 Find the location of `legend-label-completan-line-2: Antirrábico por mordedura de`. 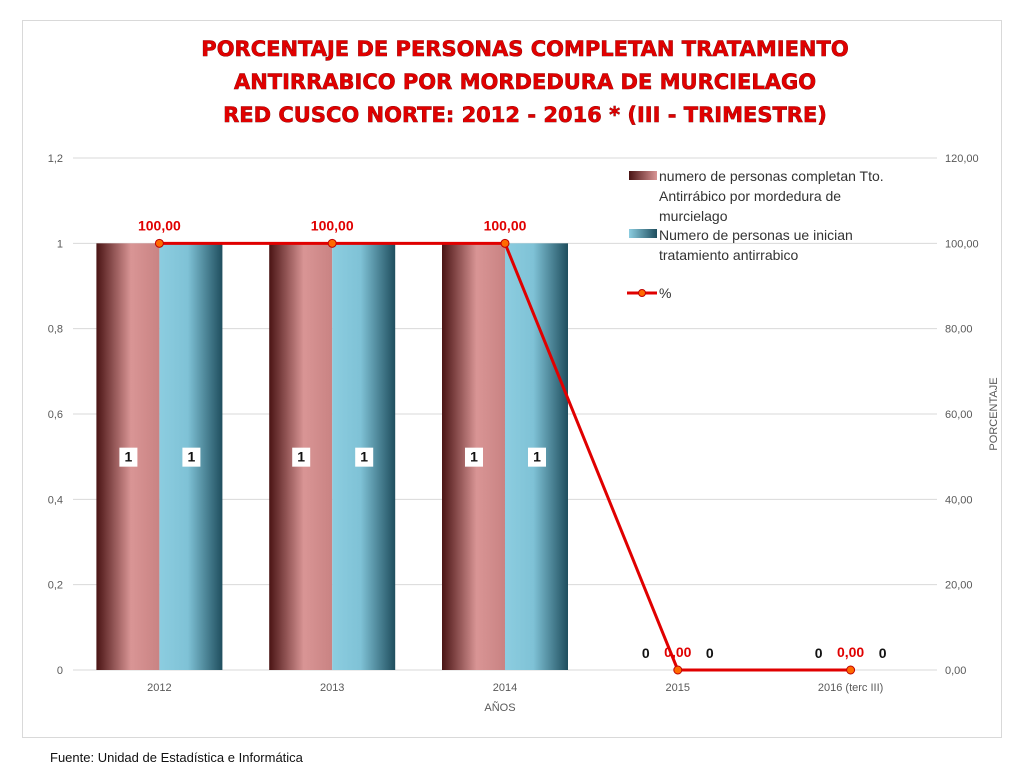

legend-label-completan-line-2: Antirrábico por mordedura de is located at coordinates (750, 196).